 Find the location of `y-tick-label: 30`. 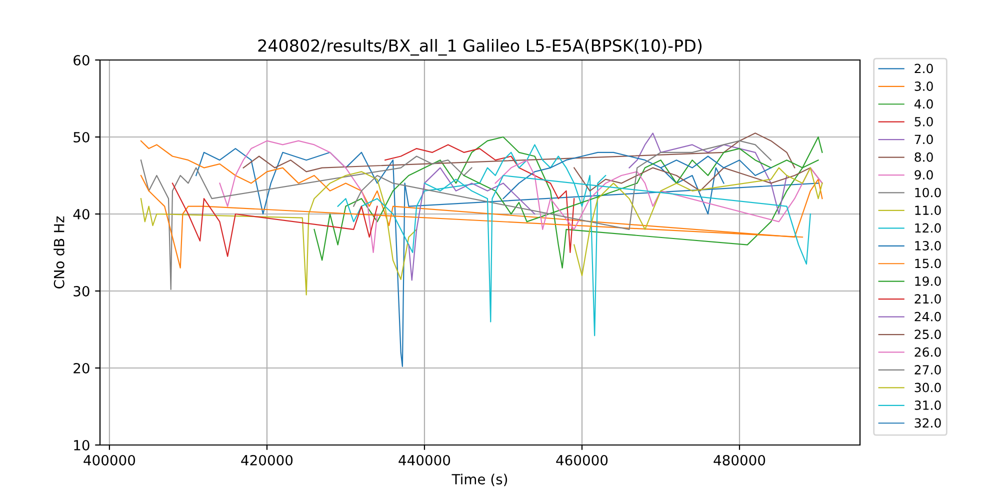

y-tick-label: 30 is located at coordinates (82, 291).